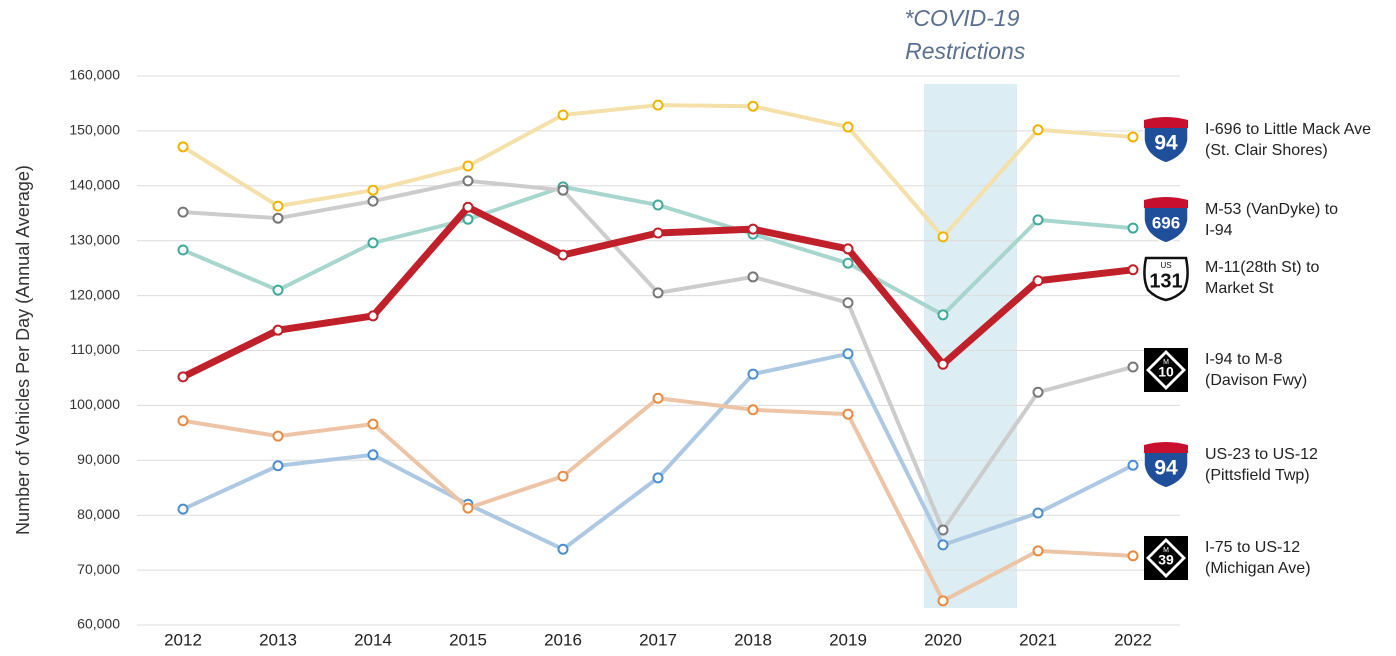 The image size is (1396, 656). I want to click on y-tick-label: 110,000, so click(95, 349).